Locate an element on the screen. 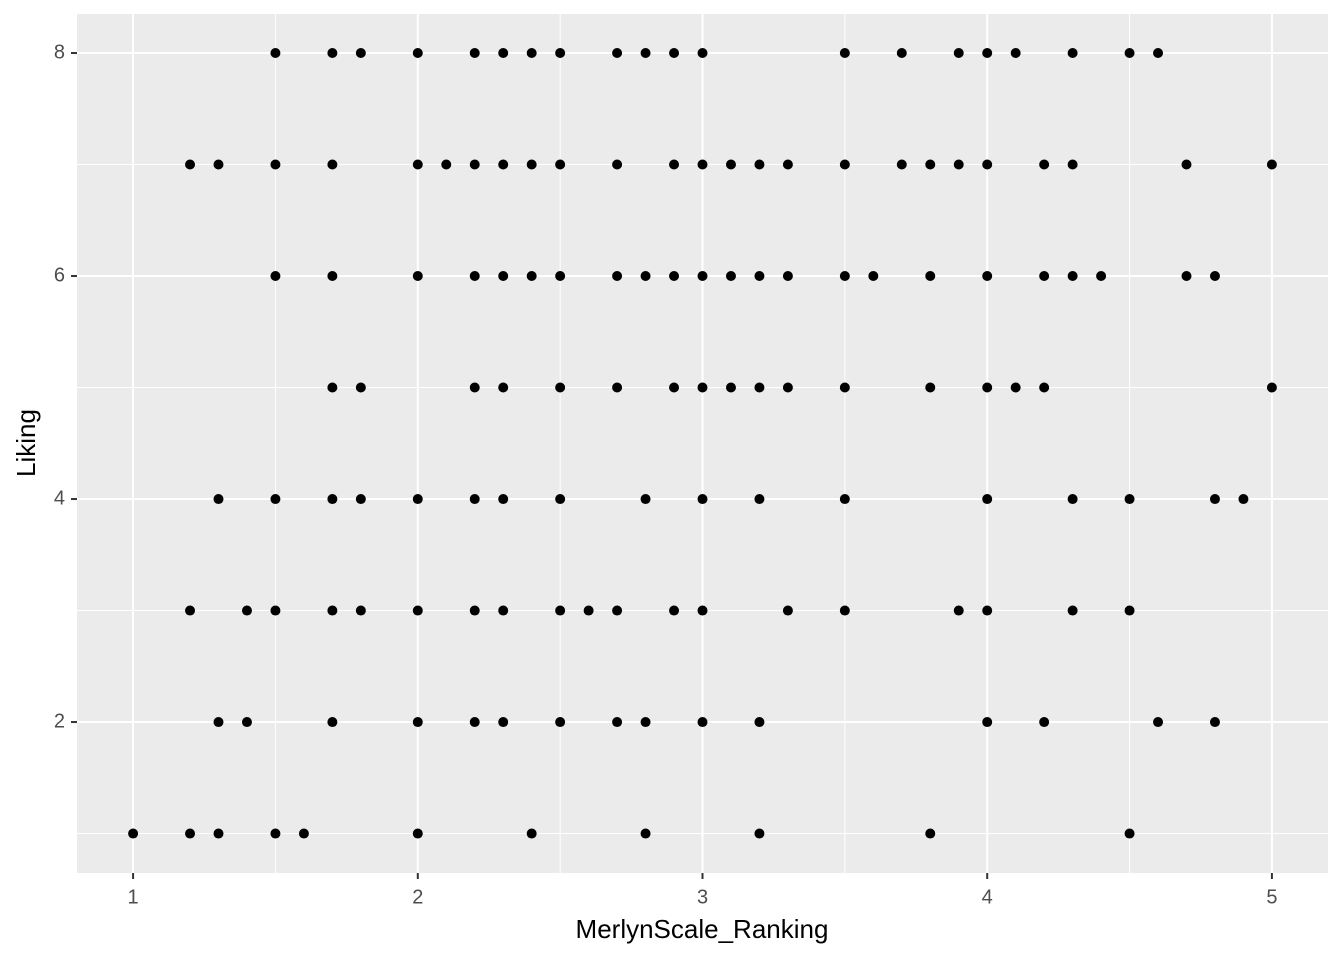 Image resolution: width=1344 pixels, height=960 pixels. x-tick-label: 3 is located at coordinates (702, 897).